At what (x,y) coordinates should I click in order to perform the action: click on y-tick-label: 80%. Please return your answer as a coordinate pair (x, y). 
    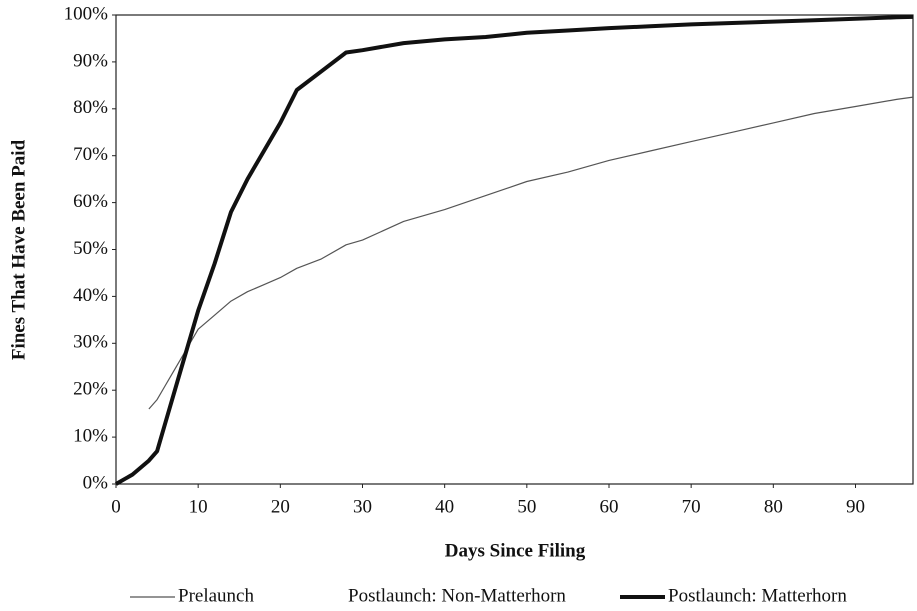
    Looking at the image, I should click on (90, 107).